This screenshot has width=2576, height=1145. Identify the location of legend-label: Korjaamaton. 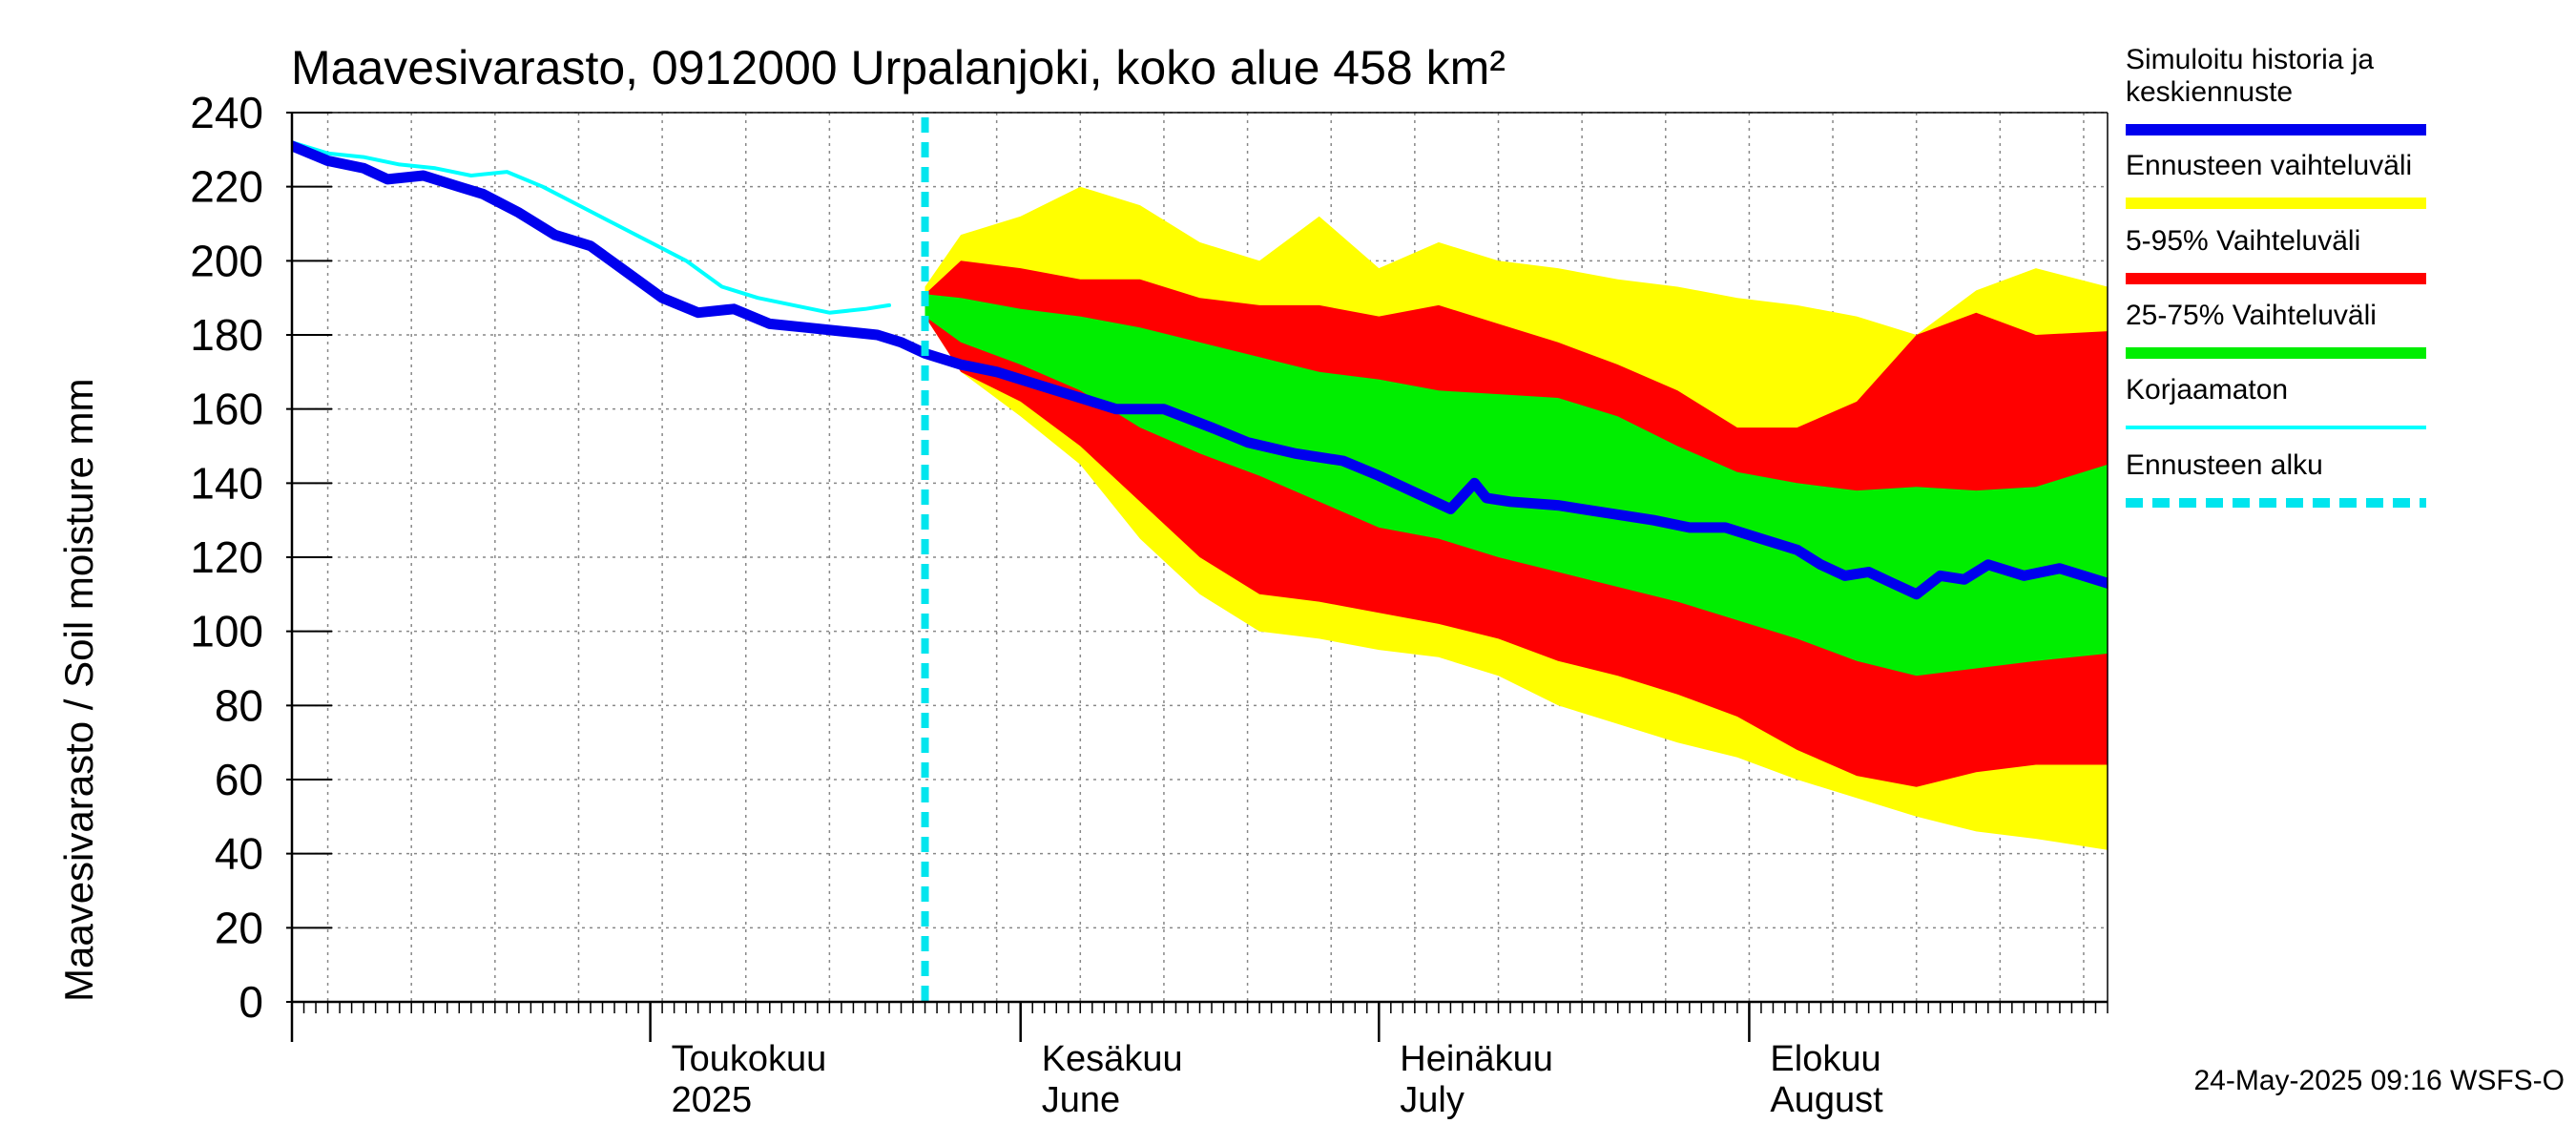
(2207, 390).